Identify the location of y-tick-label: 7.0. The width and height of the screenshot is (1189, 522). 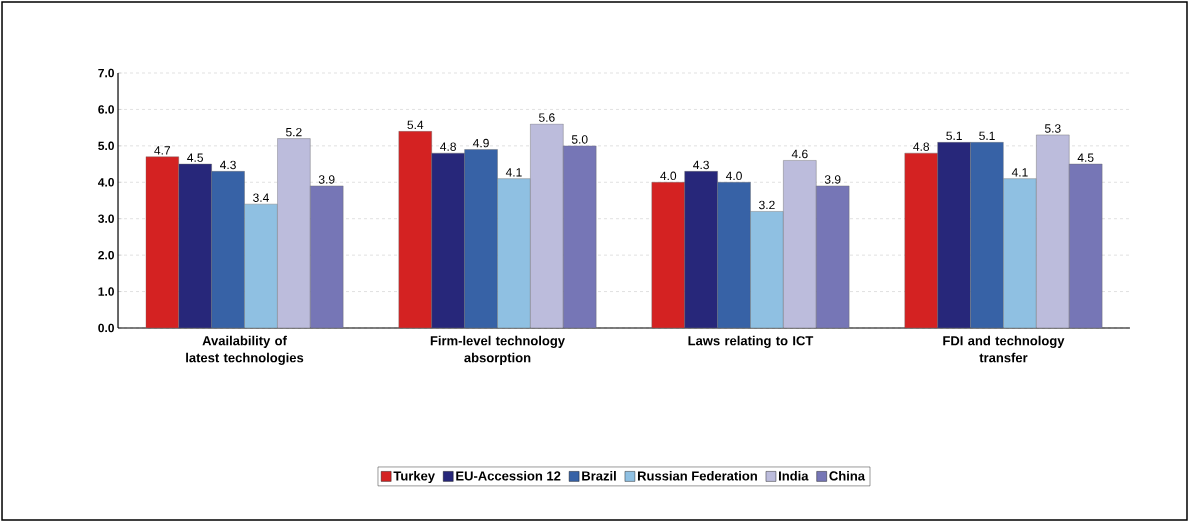
(106, 73).